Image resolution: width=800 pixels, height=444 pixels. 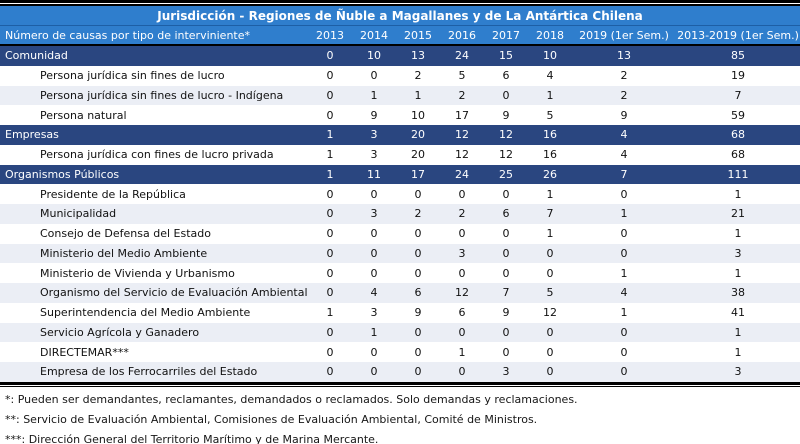 I want to click on row-label: Empresa de los Ferrocarriles del Estado, so click(x=149, y=372).